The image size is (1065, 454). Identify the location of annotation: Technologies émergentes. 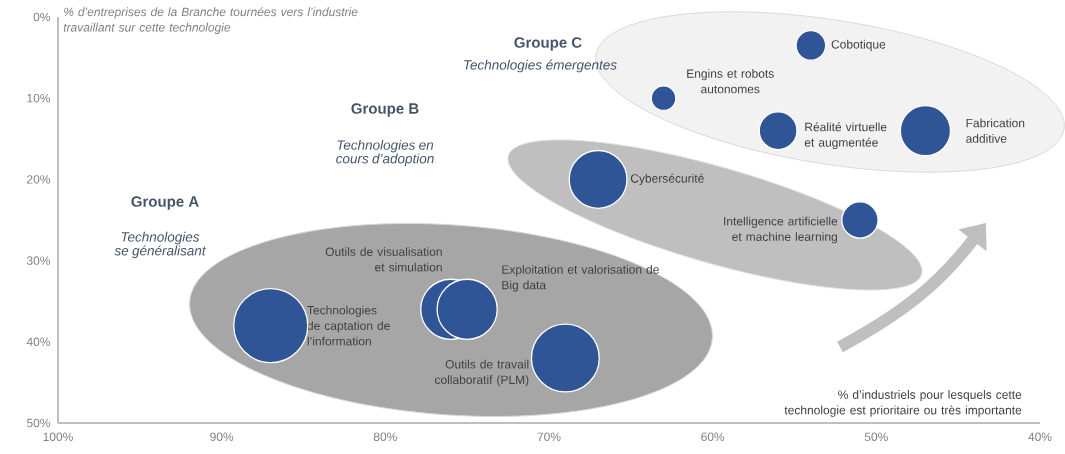
(540, 66).